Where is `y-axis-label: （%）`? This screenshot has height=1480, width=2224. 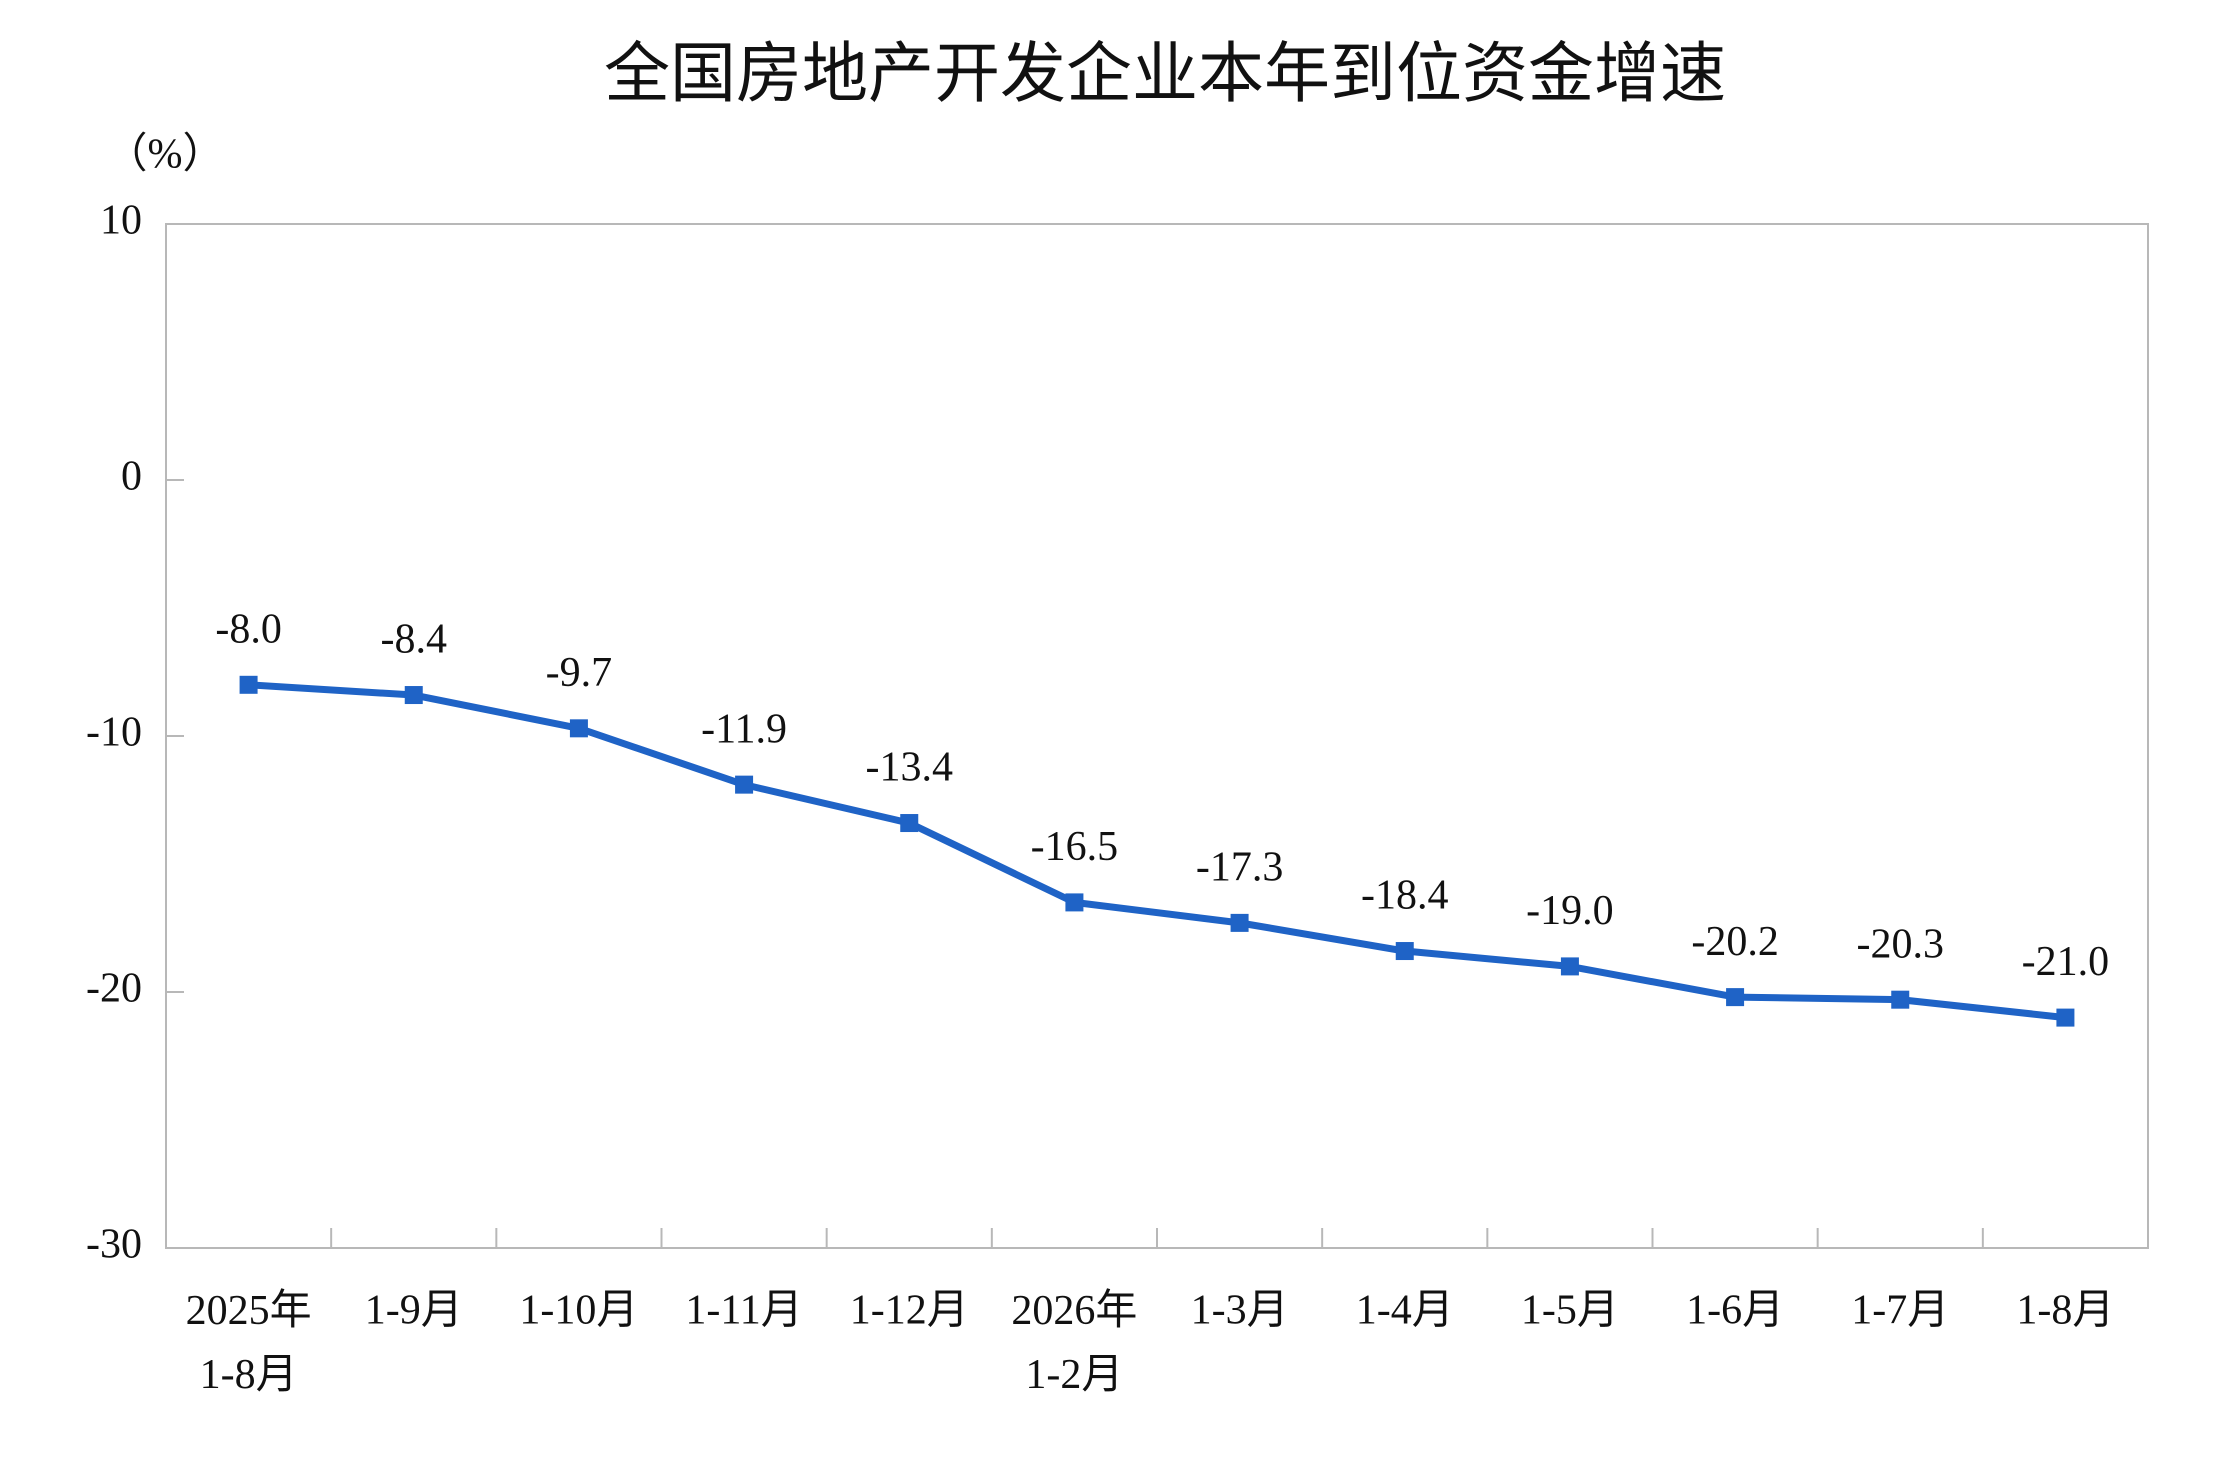 y-axis-label: （%） is located at coordinates (165, 155).